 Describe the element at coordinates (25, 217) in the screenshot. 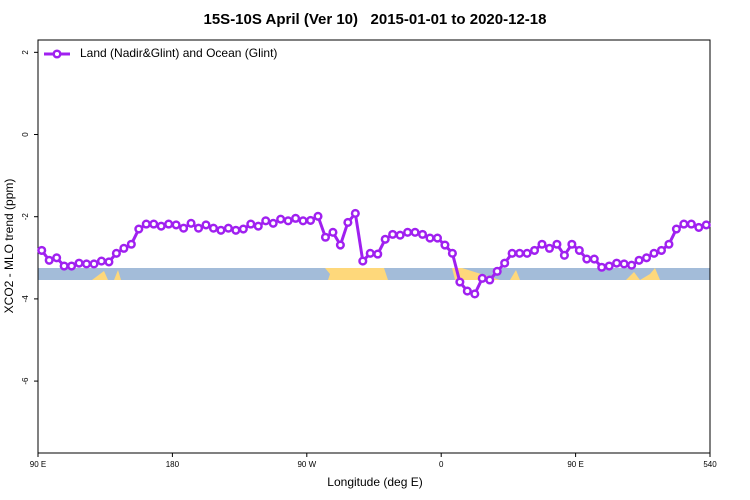

I see `y-tick-label: -2` at that location.